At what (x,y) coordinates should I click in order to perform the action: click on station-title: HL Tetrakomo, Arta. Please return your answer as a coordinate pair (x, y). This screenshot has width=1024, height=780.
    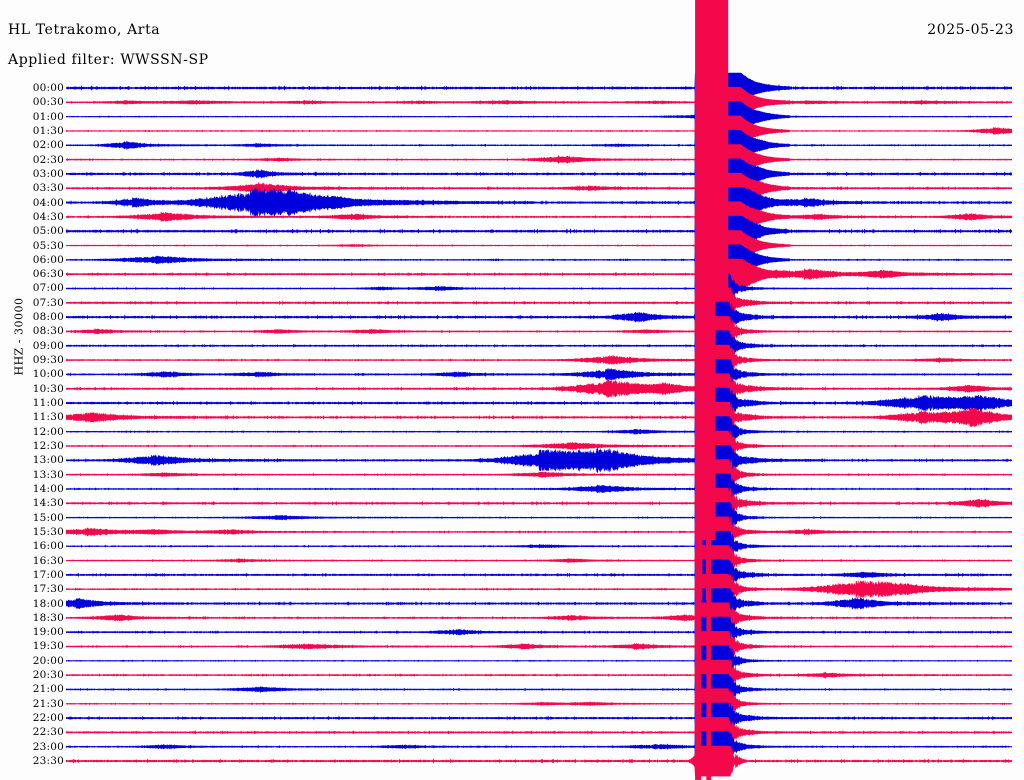
    Looking at the image, I should click on (84, 30).